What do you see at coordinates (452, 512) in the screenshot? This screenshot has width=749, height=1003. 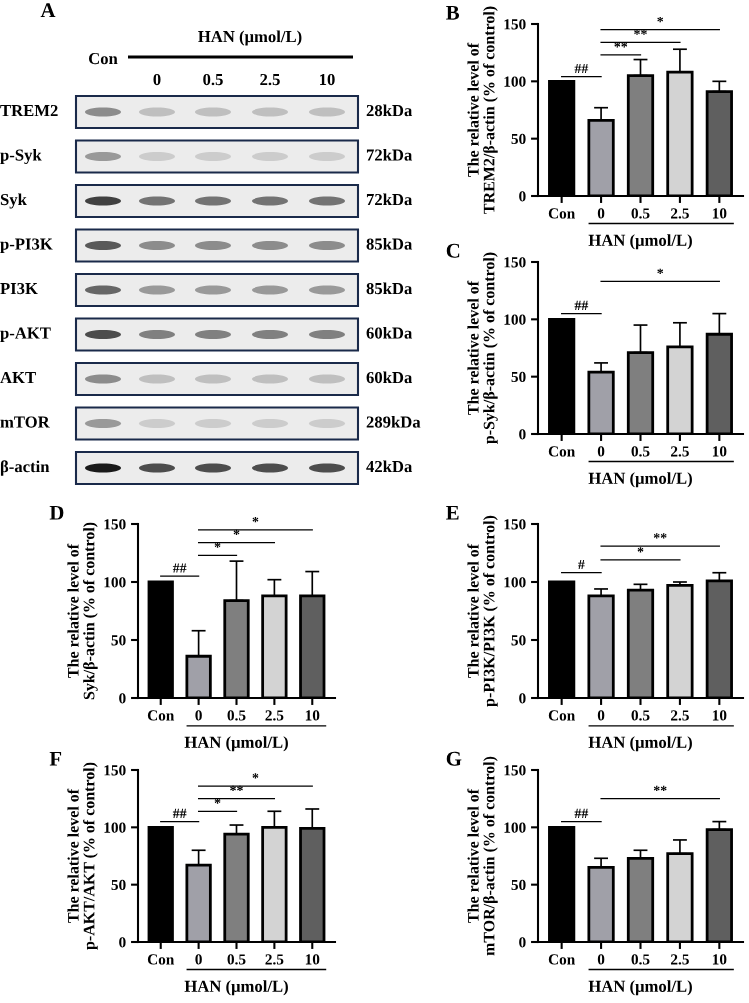 I see `chart-title: E` at bounding box center [452, 512].